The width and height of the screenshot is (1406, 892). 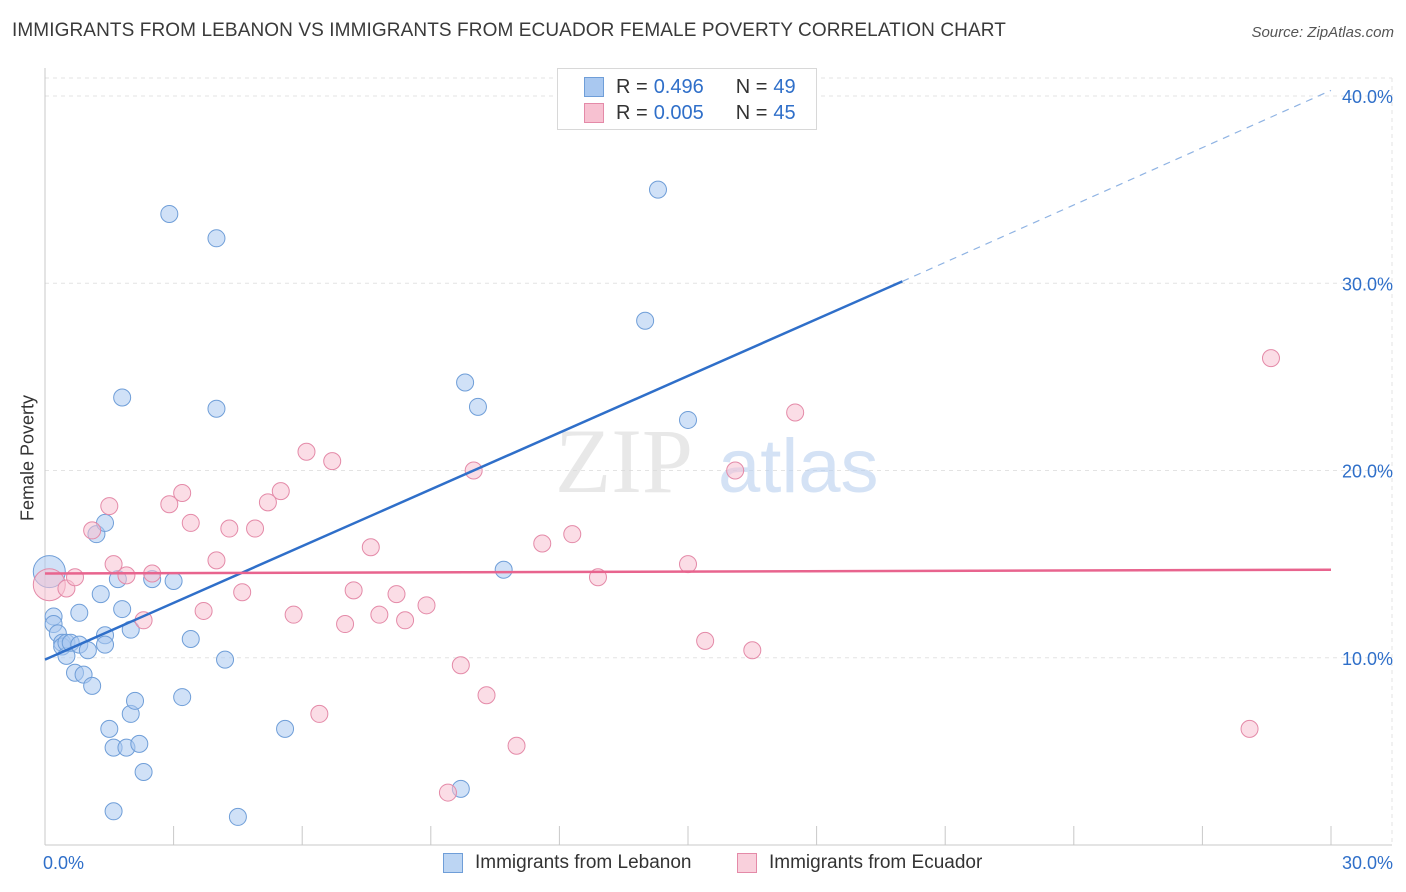 I want to click on r-value-ecuador: 0.005, so click(x=678, y=112).